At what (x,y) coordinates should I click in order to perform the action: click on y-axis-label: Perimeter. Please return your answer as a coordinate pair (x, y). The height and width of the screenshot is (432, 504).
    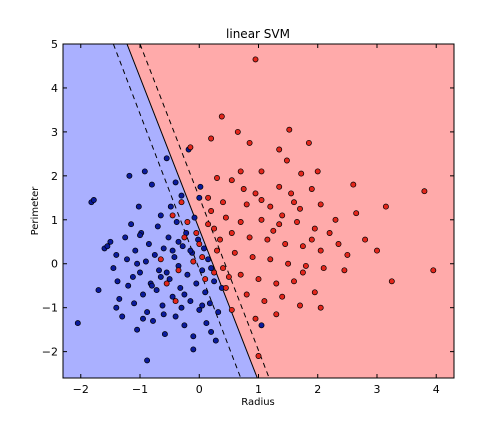
    Looking at the image, I should click on (35, 211).